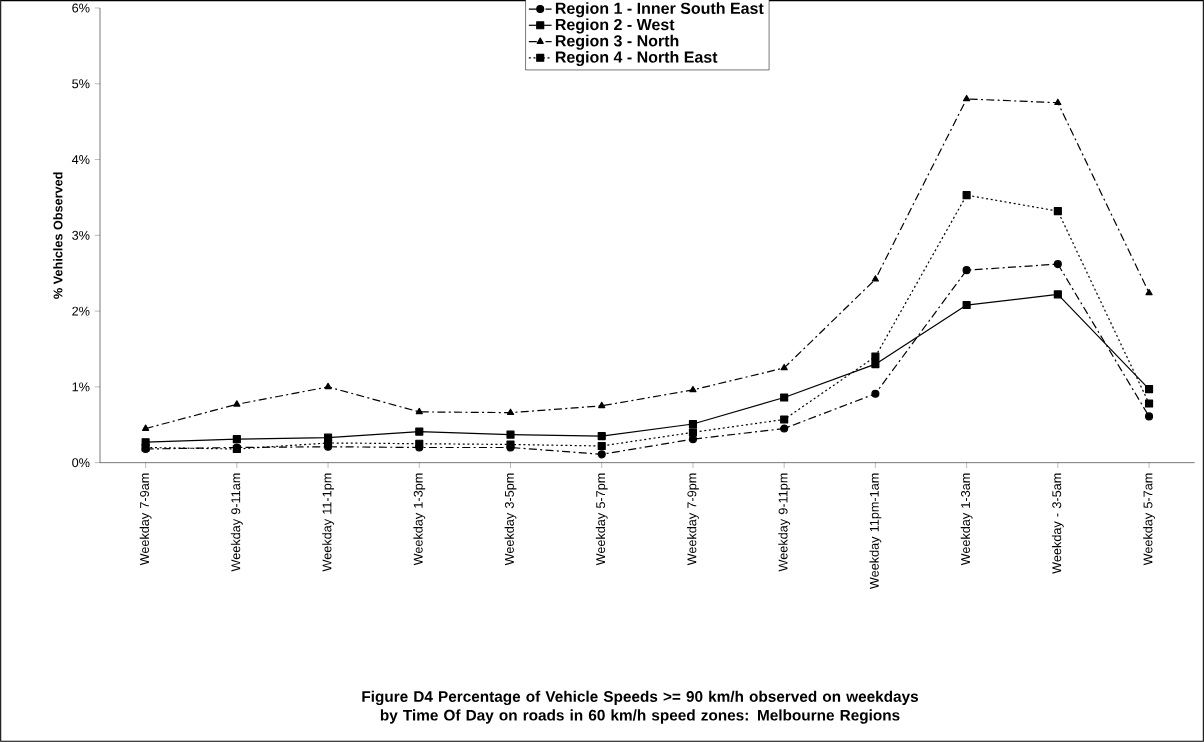  I want to click on y-axis-title: % Vehicles Observed, so click(58, 235).